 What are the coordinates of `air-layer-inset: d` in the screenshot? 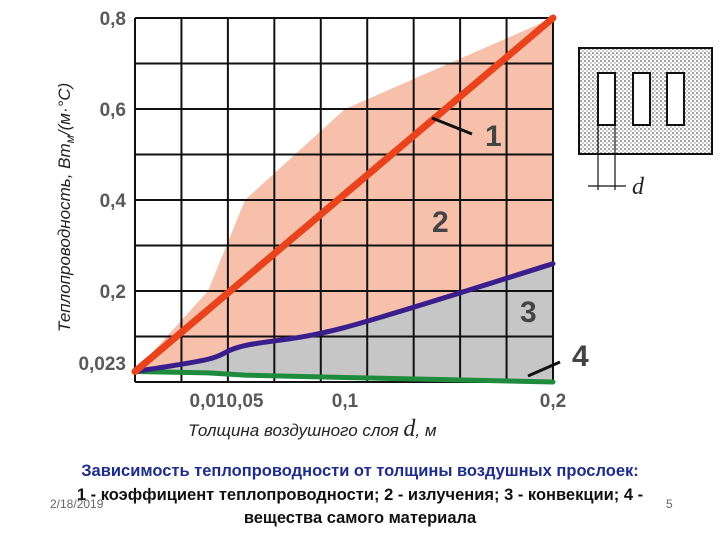 It's located at (645, 123).